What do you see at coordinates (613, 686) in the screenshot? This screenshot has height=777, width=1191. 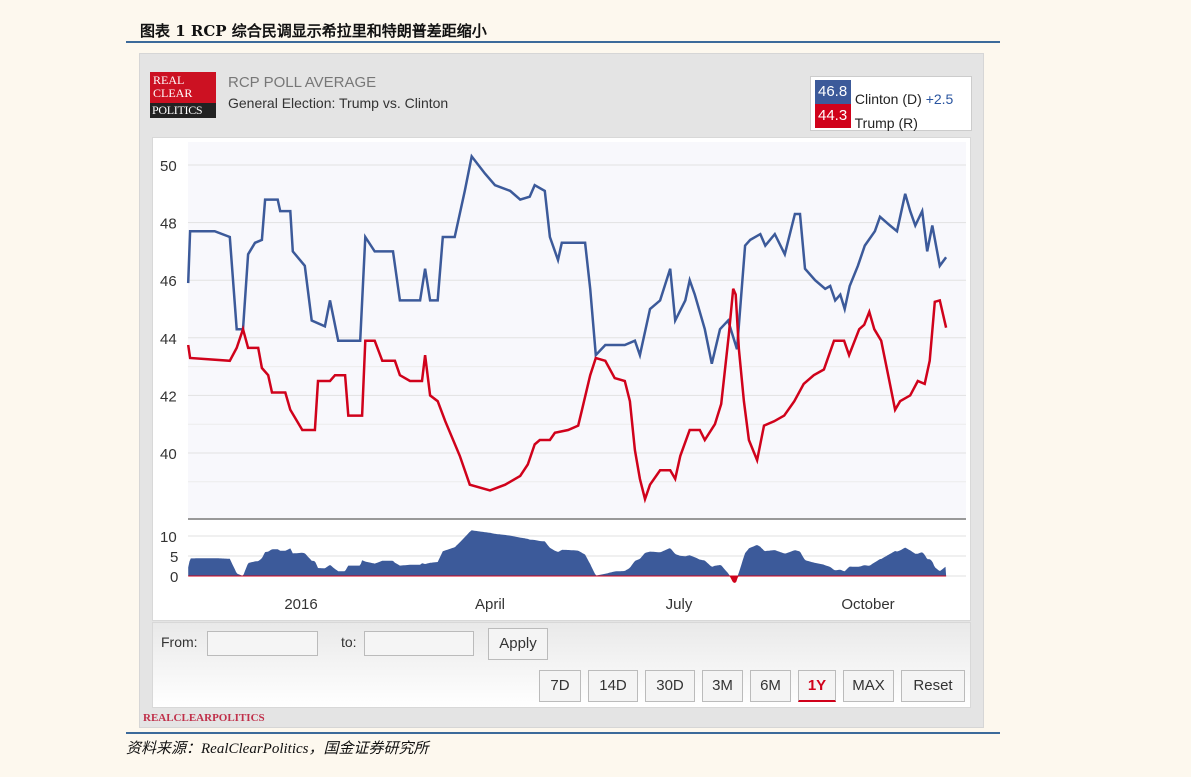 I see `range-button-14d: 14D` at bounding box center [613, 686].